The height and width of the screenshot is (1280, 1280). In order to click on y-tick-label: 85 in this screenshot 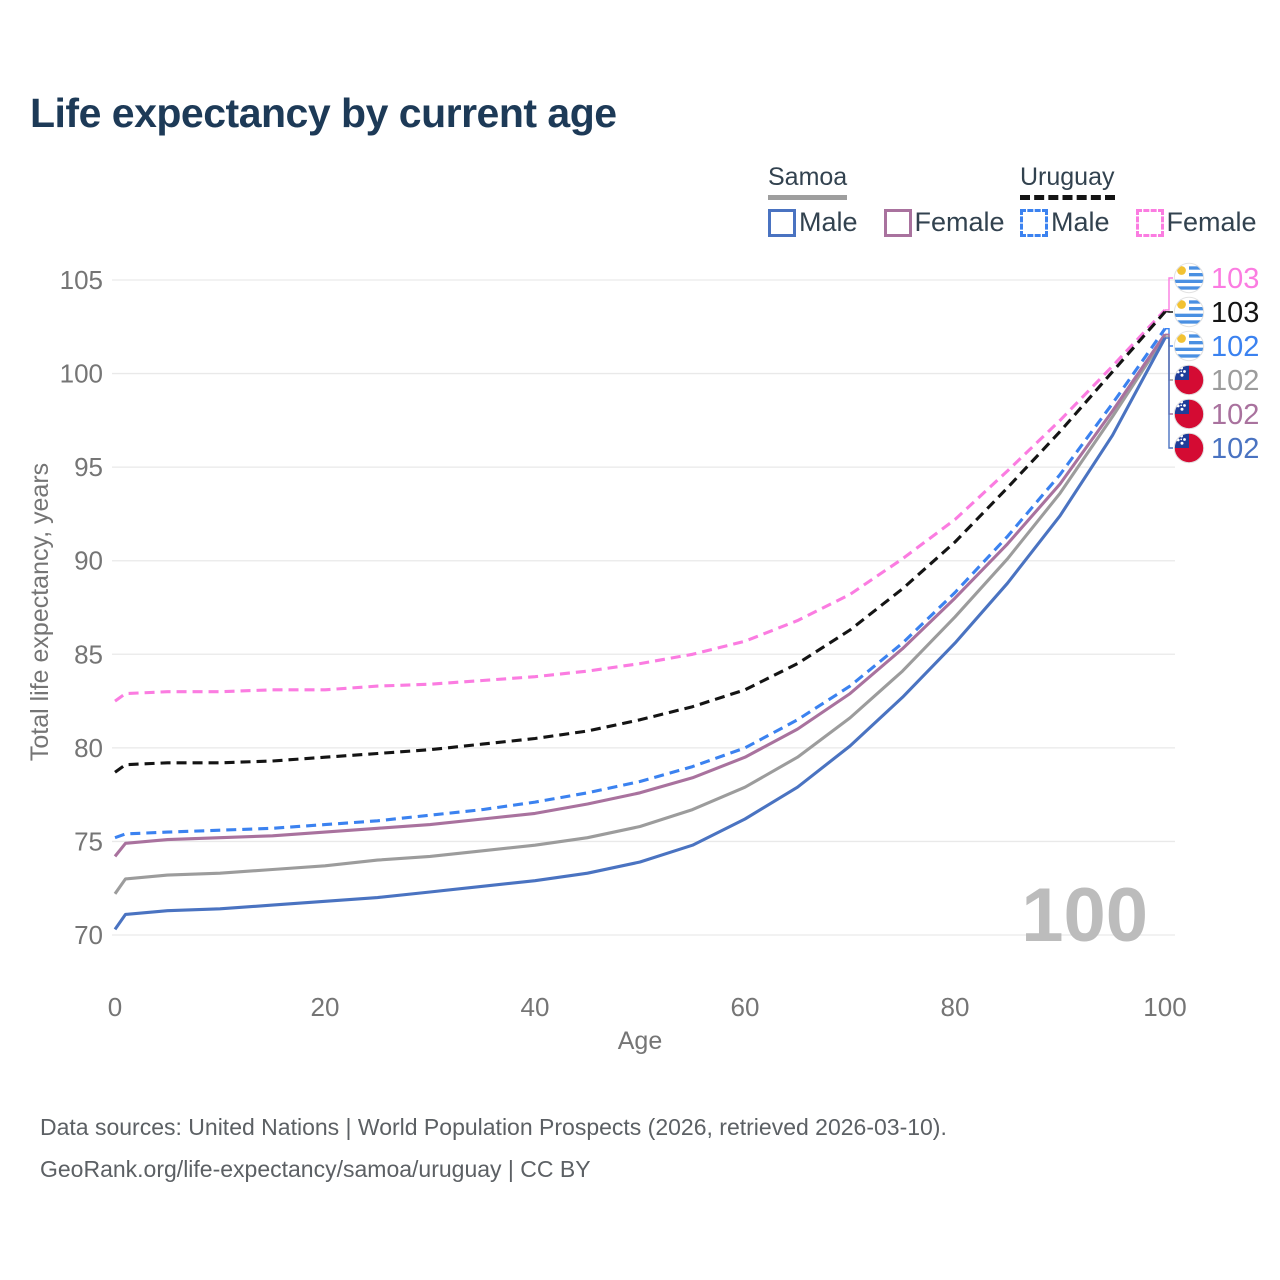, I will do `click(88, 654)`.